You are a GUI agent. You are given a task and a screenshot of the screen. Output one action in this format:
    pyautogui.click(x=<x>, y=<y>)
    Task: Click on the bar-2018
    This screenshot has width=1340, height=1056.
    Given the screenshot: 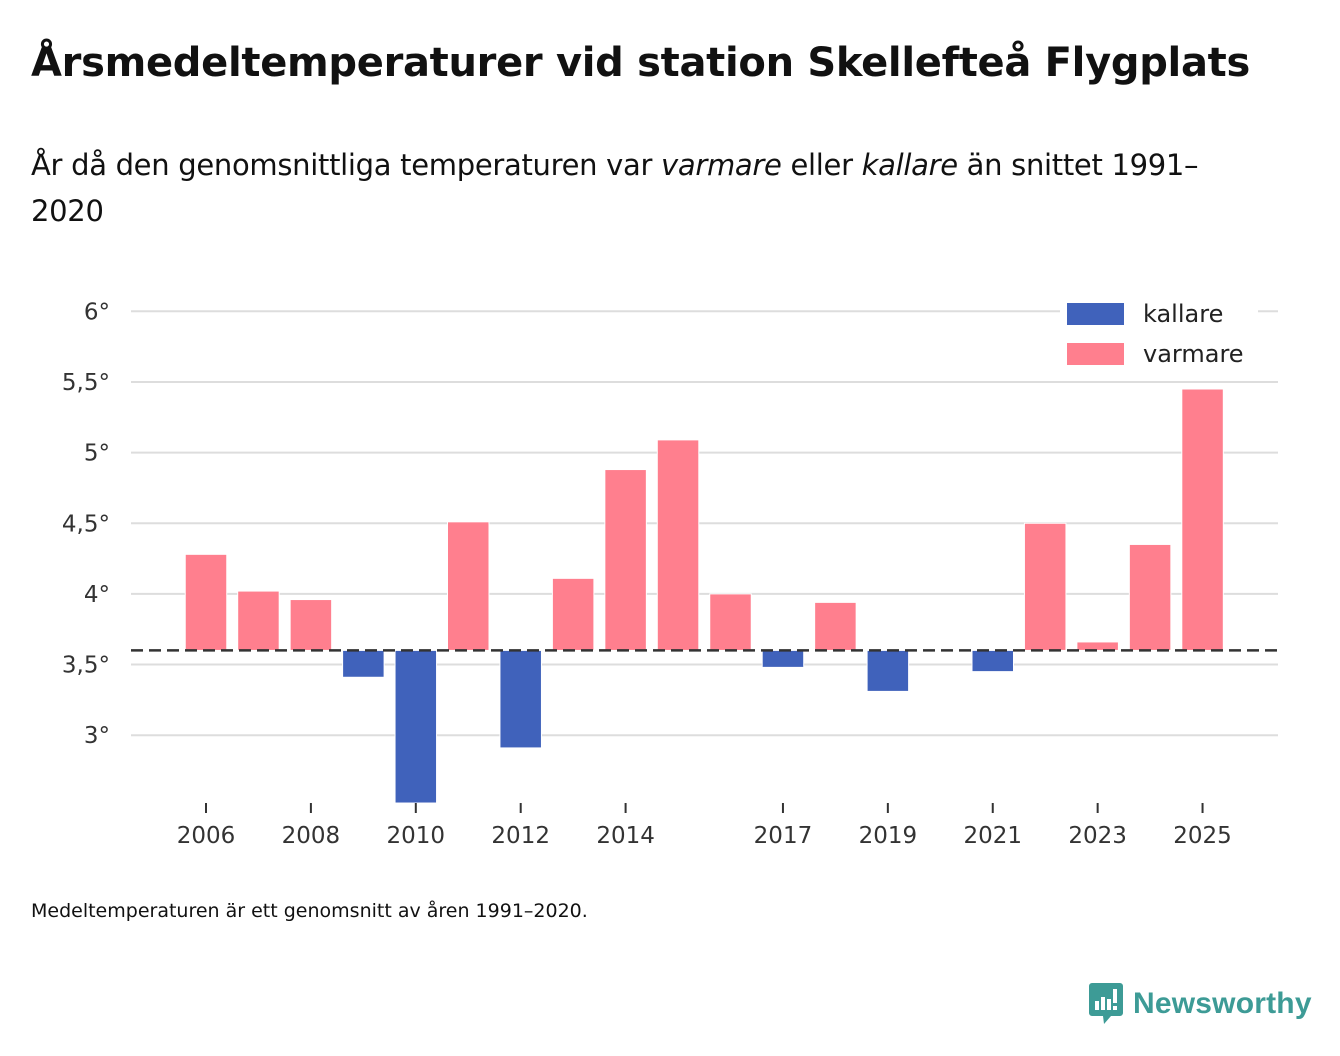 What is the action you would take?
    pyautogui.click(x=835, y=626)
    